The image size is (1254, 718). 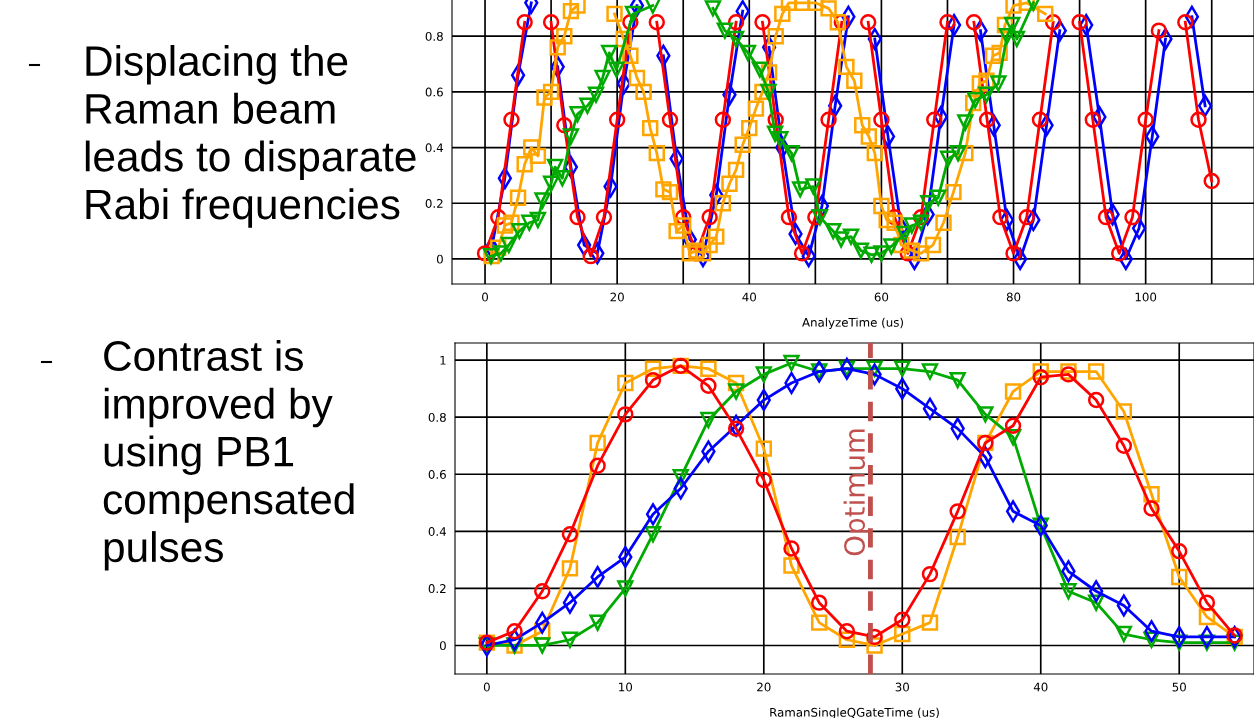 What do you see at coordinates (626, 687) in the screenshot?
I see `x-tick-label: 10` at bounding box center [626, 687].